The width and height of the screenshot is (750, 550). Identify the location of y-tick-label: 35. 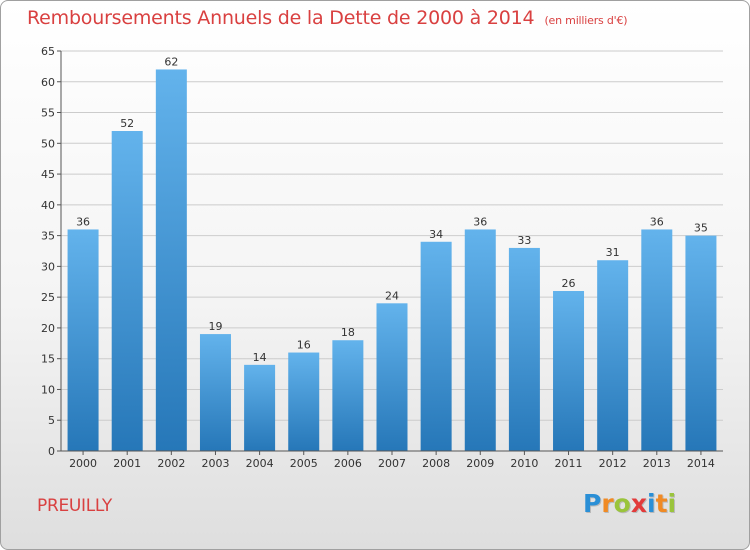
(48, 236).